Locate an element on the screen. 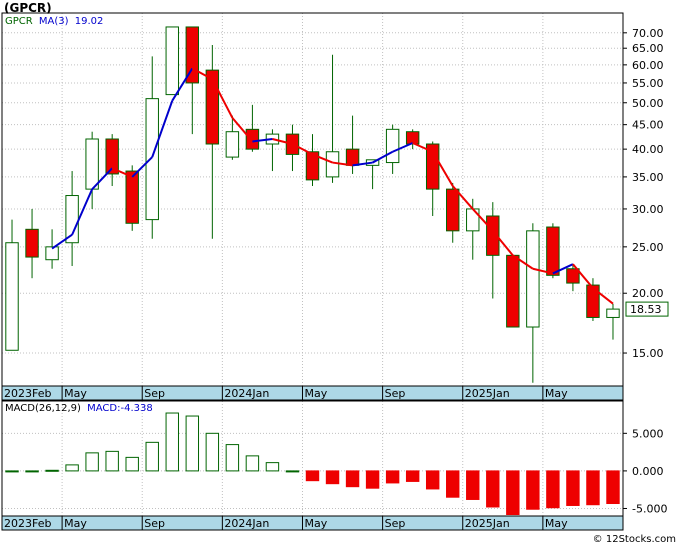  legend-ma-value: 19.02 is located at coordinates (89, 21).